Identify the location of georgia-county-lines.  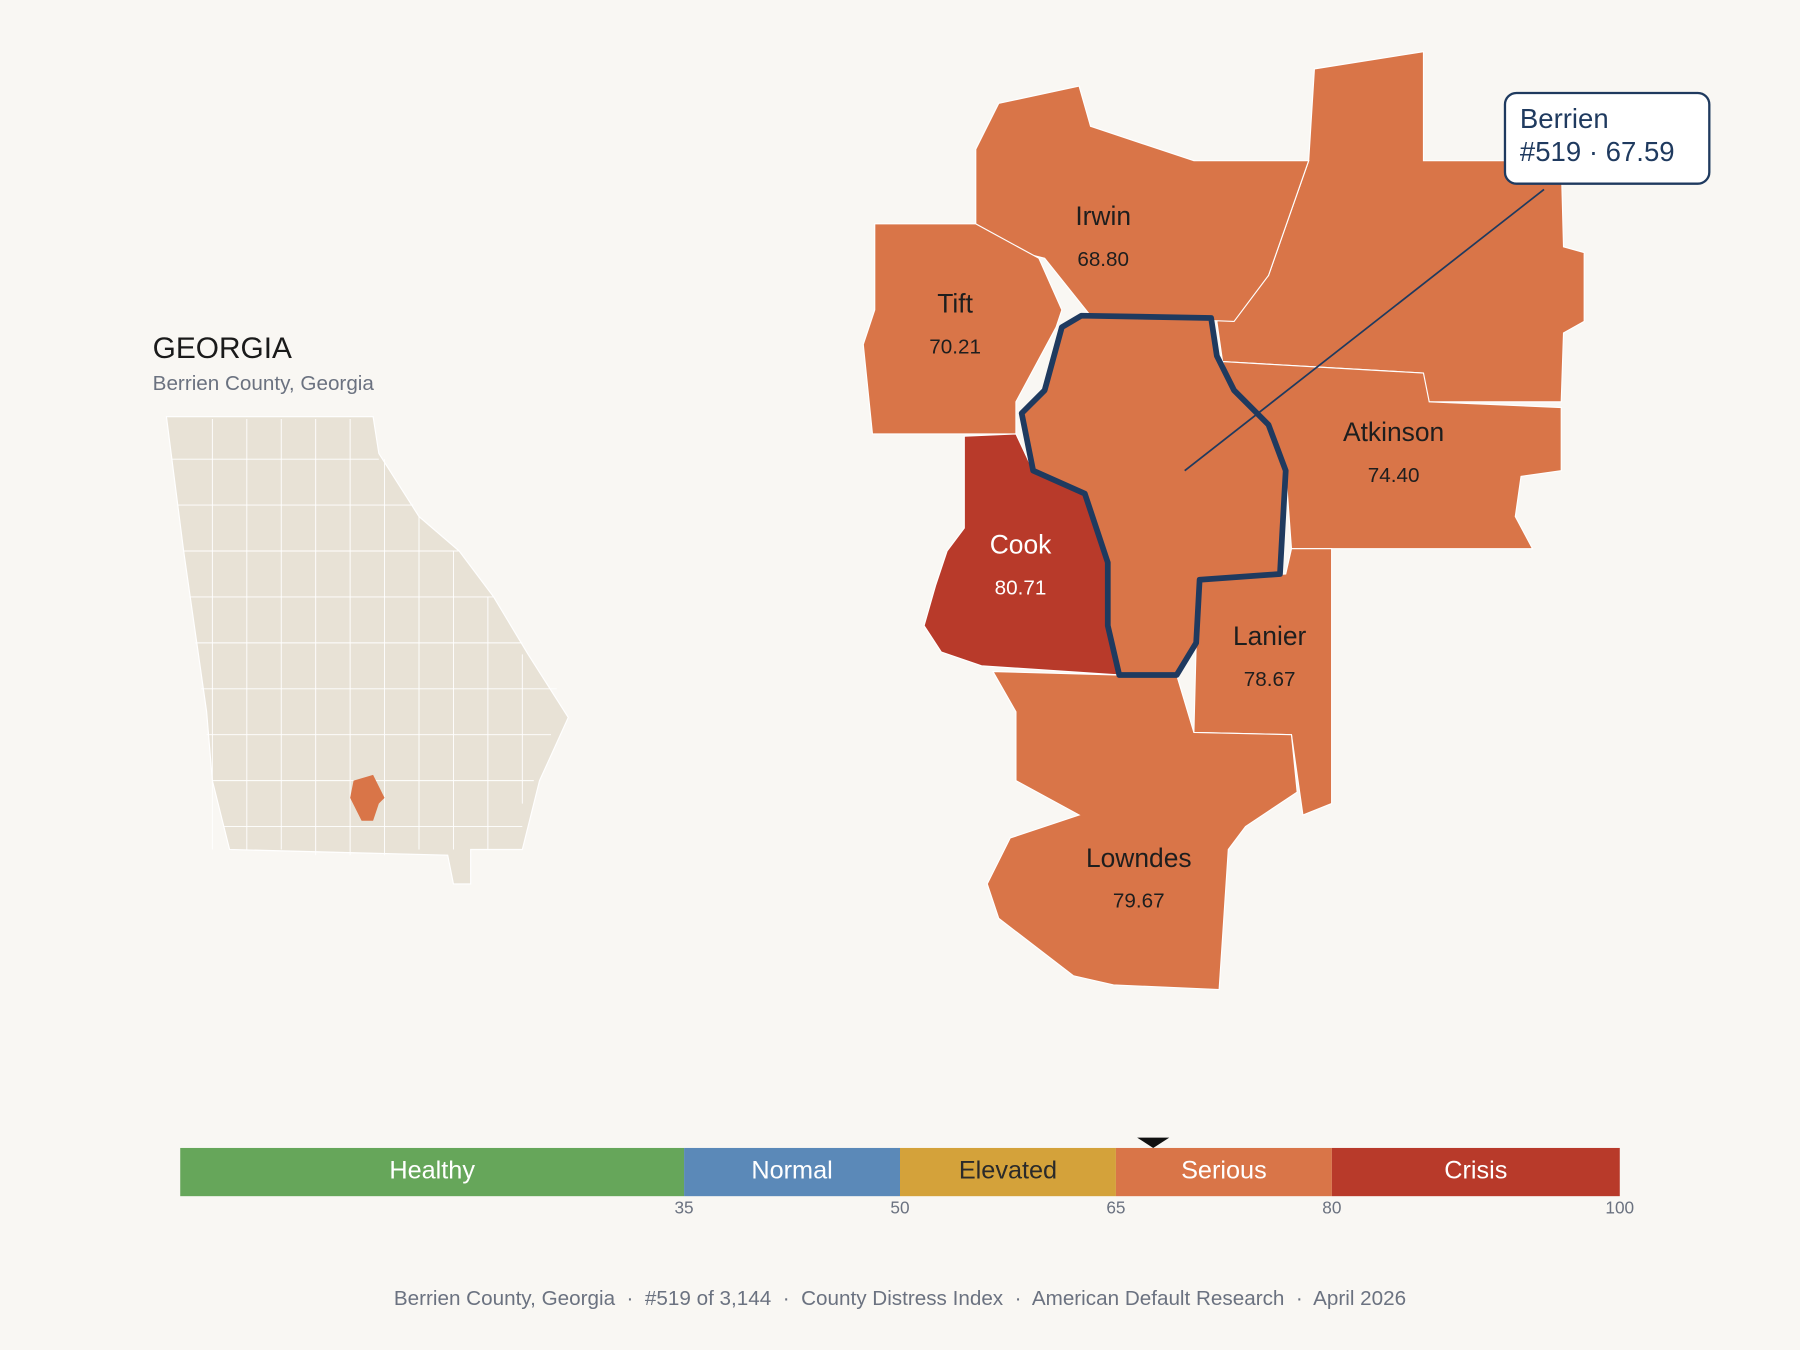
(364, 637).